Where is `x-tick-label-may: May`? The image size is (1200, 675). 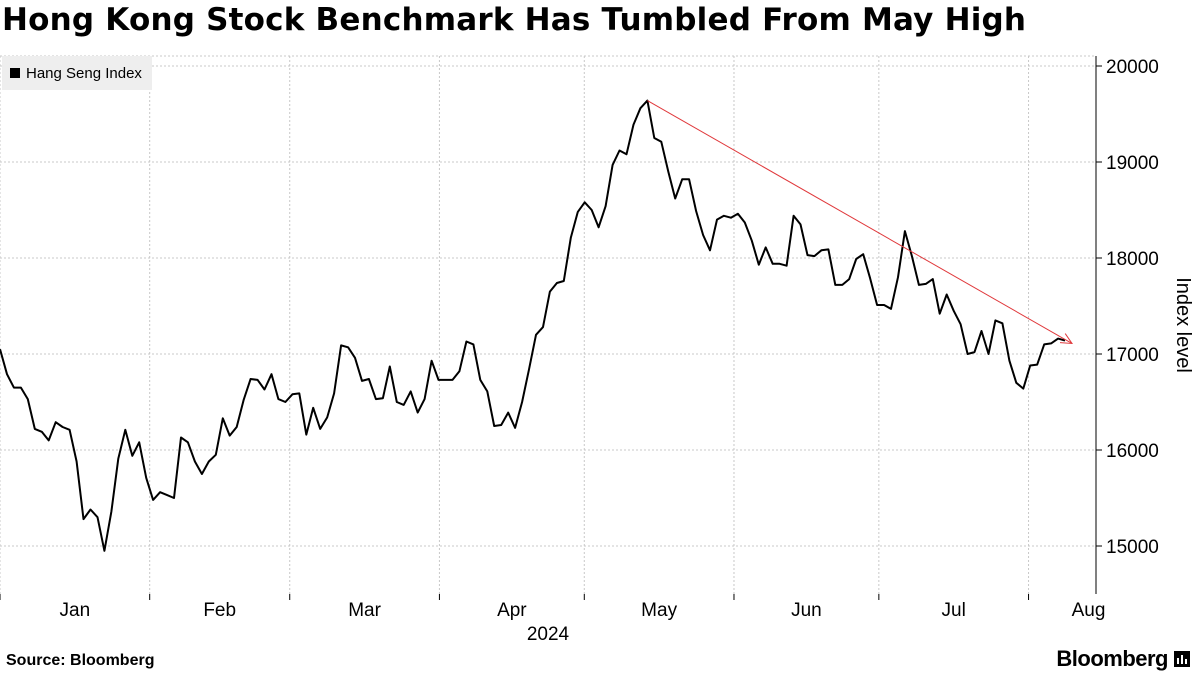 x-tick-label-may: May is located at coordinates (659, 610).